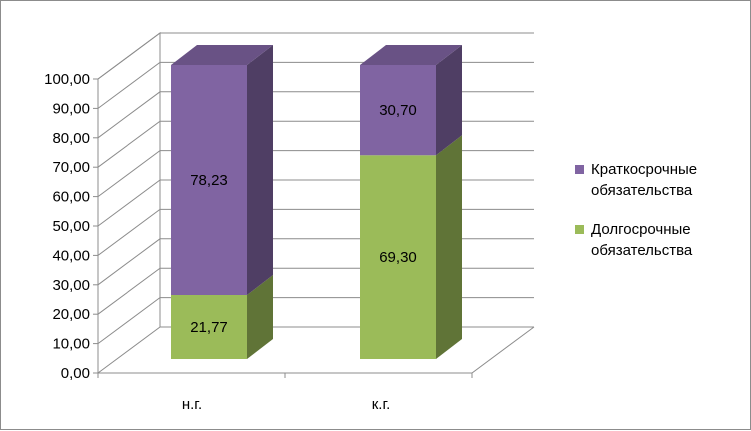  What do you see at coordinates (381, 404) in the screenshot?
I see `x-tick-label: к.г.` at bounding box center [381, 404].